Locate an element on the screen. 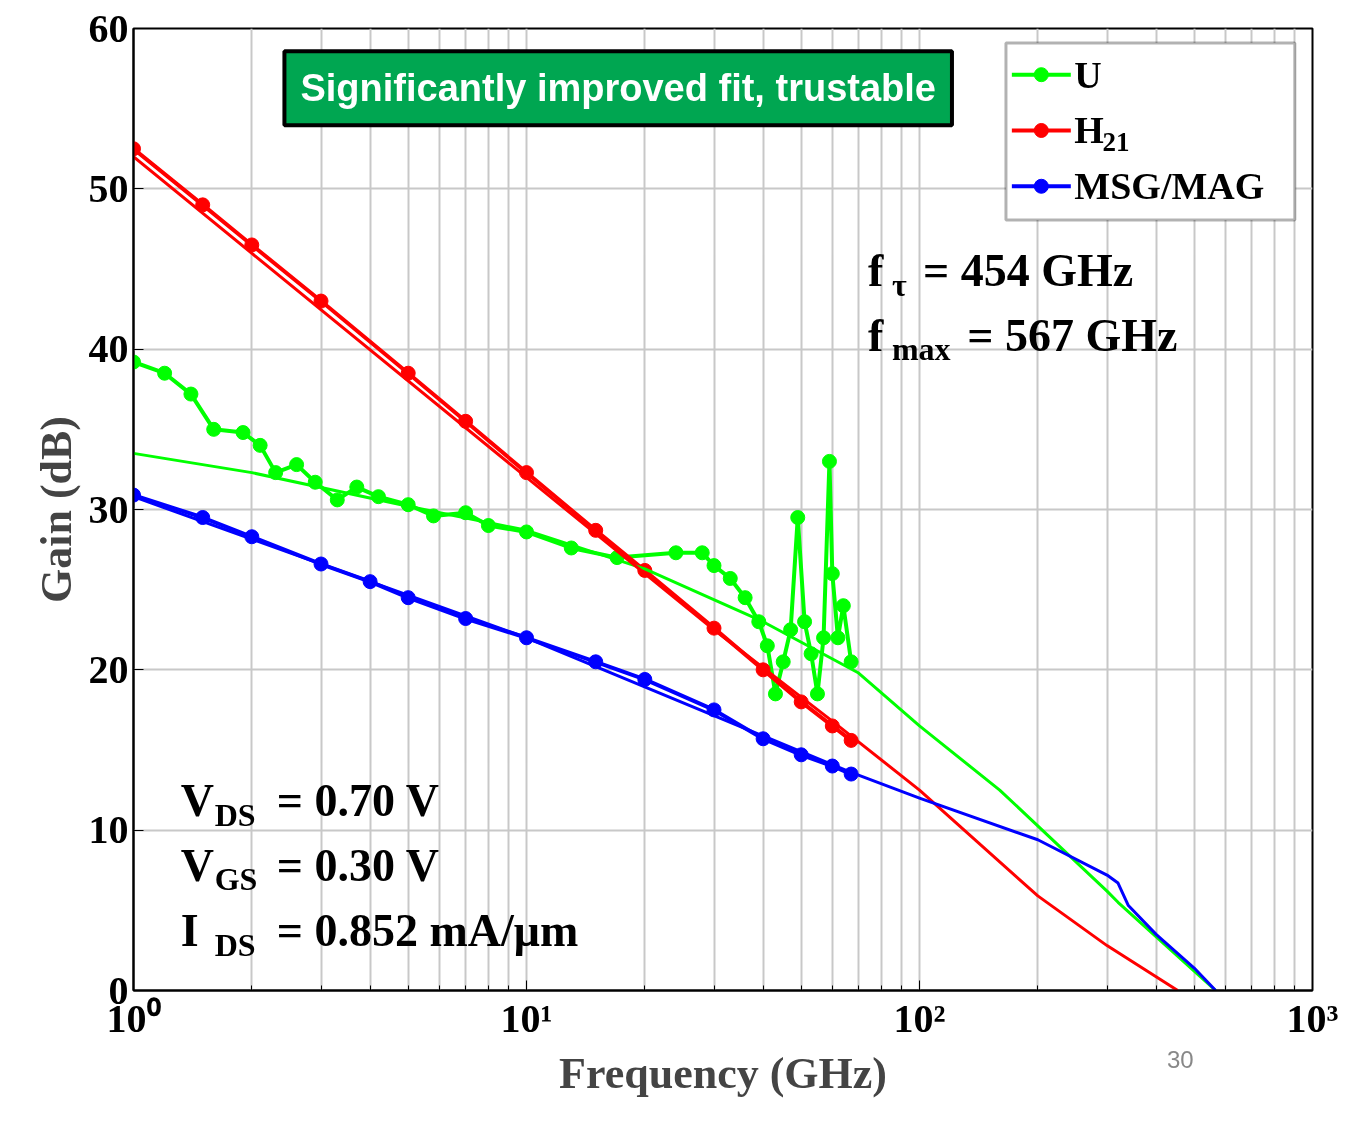 The width and height of the screenshot is (1350, 1134). x-tick-label: 10³ is located at coordinates (1312, 1018).